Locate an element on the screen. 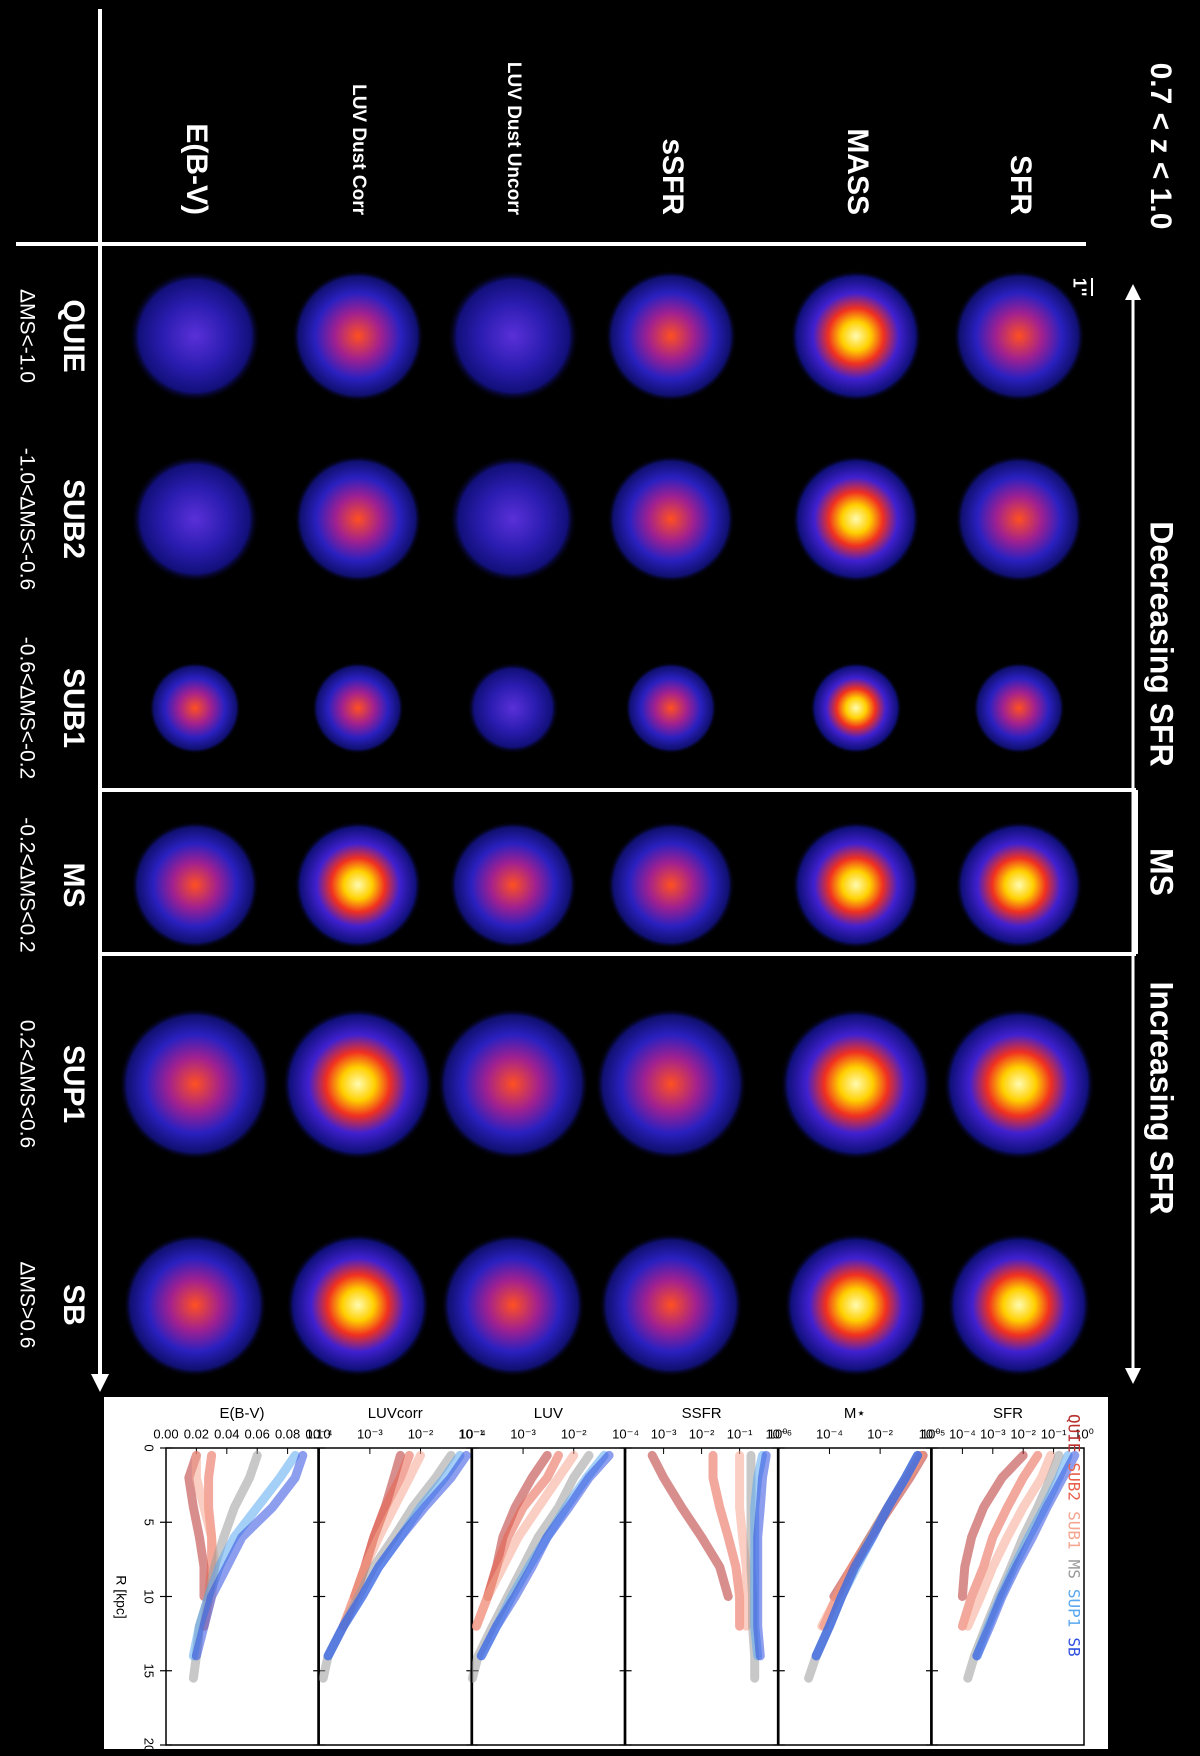 The image size is (1200, 1756). panel-title: LUV is located at coordinates (548, 1413).